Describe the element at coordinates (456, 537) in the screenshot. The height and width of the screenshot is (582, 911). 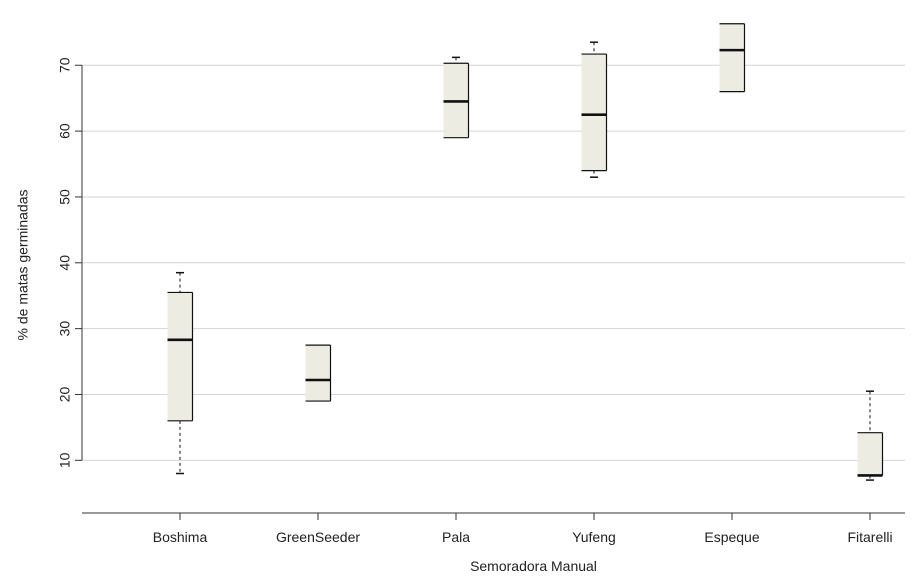
I see `x-tick-label-pala: Pala` at that location.